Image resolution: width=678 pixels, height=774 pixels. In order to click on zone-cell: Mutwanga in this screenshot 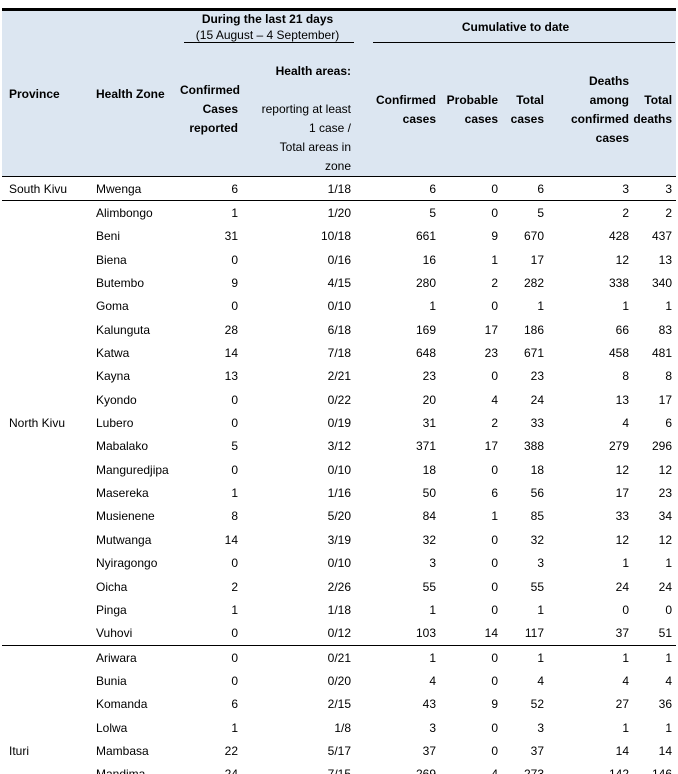, I will do `click(124, 539)`.